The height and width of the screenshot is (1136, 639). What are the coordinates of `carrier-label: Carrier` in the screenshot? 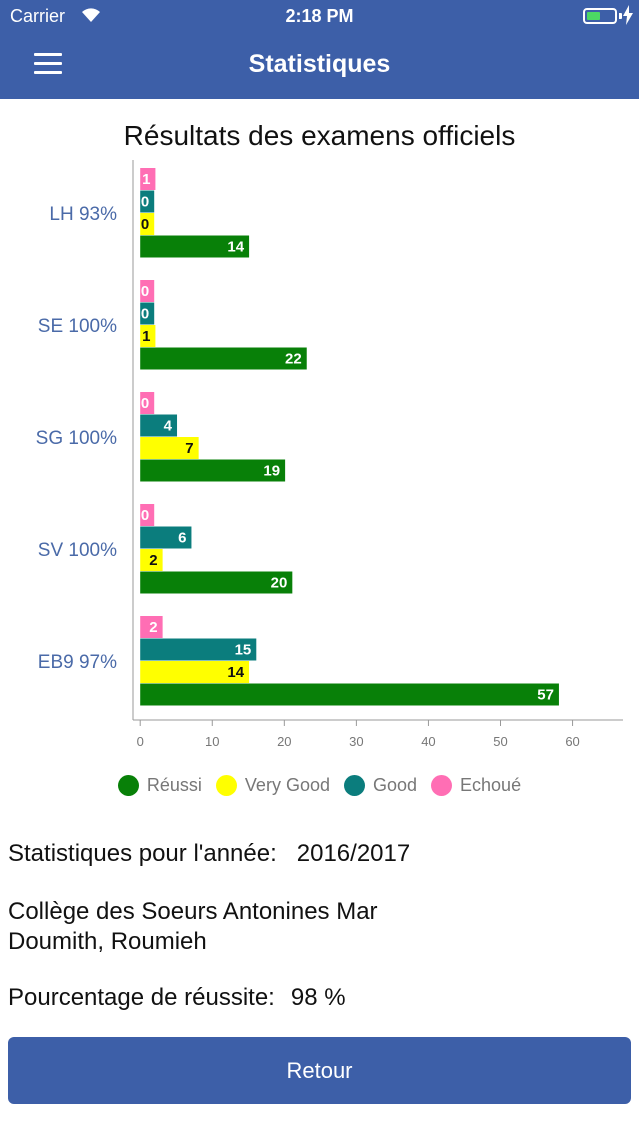 It's located at (38, 16).